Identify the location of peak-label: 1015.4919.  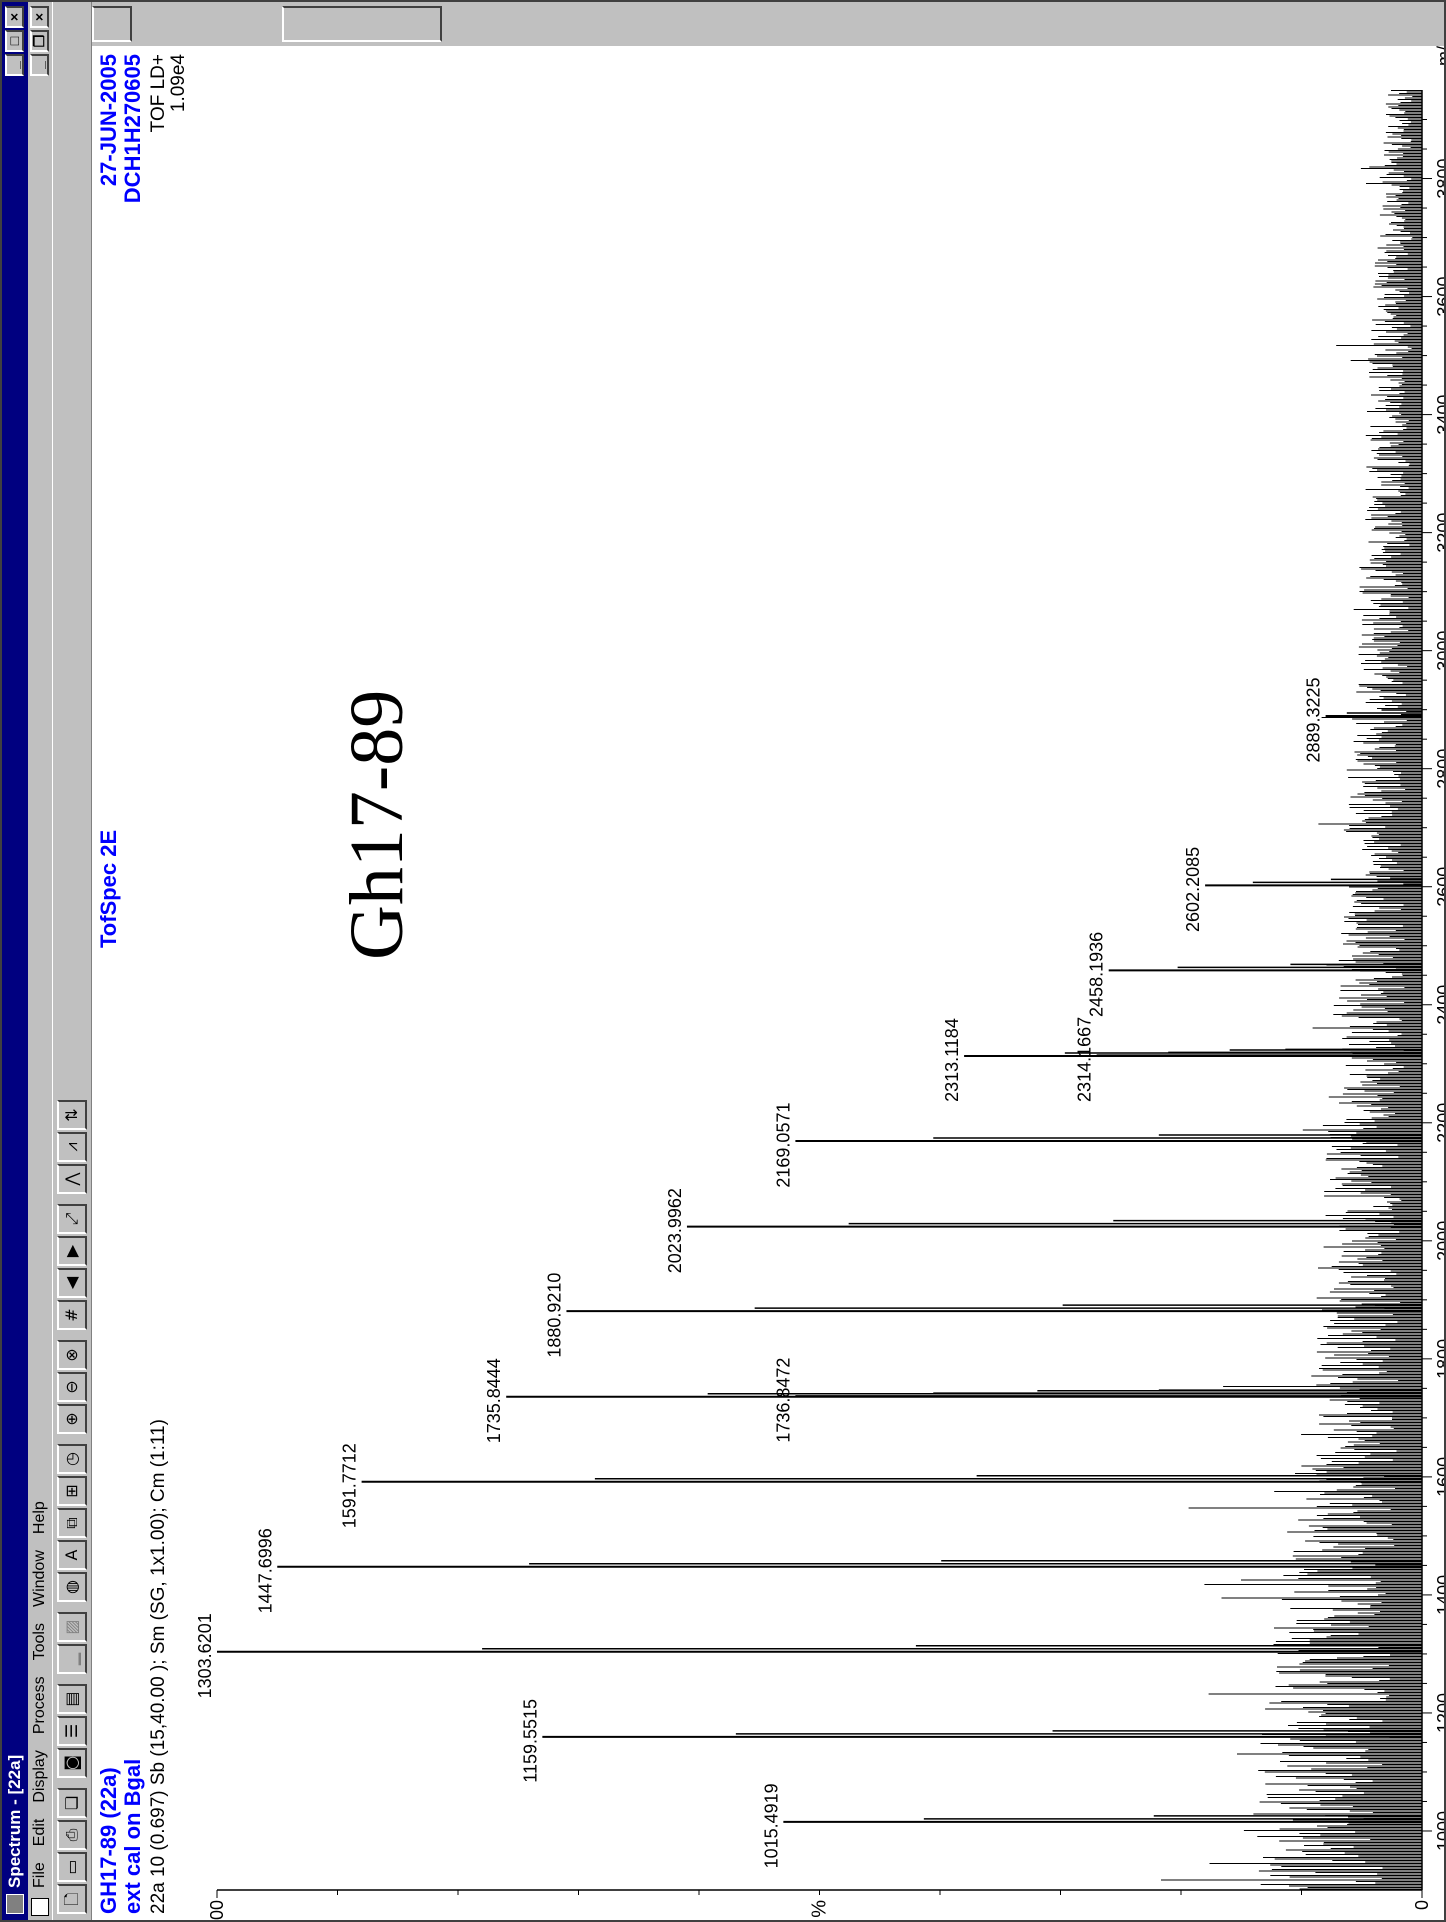
(771, 1825).